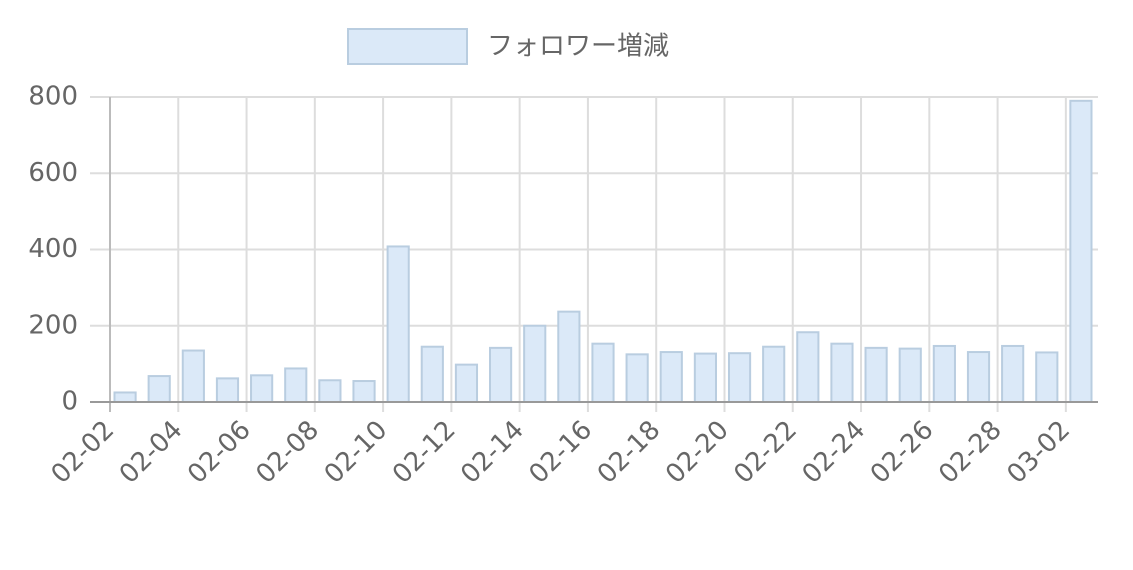 The height and width of the screenshot is (570, 1133). I want to click on x-tick-label: 02-20, so click(697, 452).